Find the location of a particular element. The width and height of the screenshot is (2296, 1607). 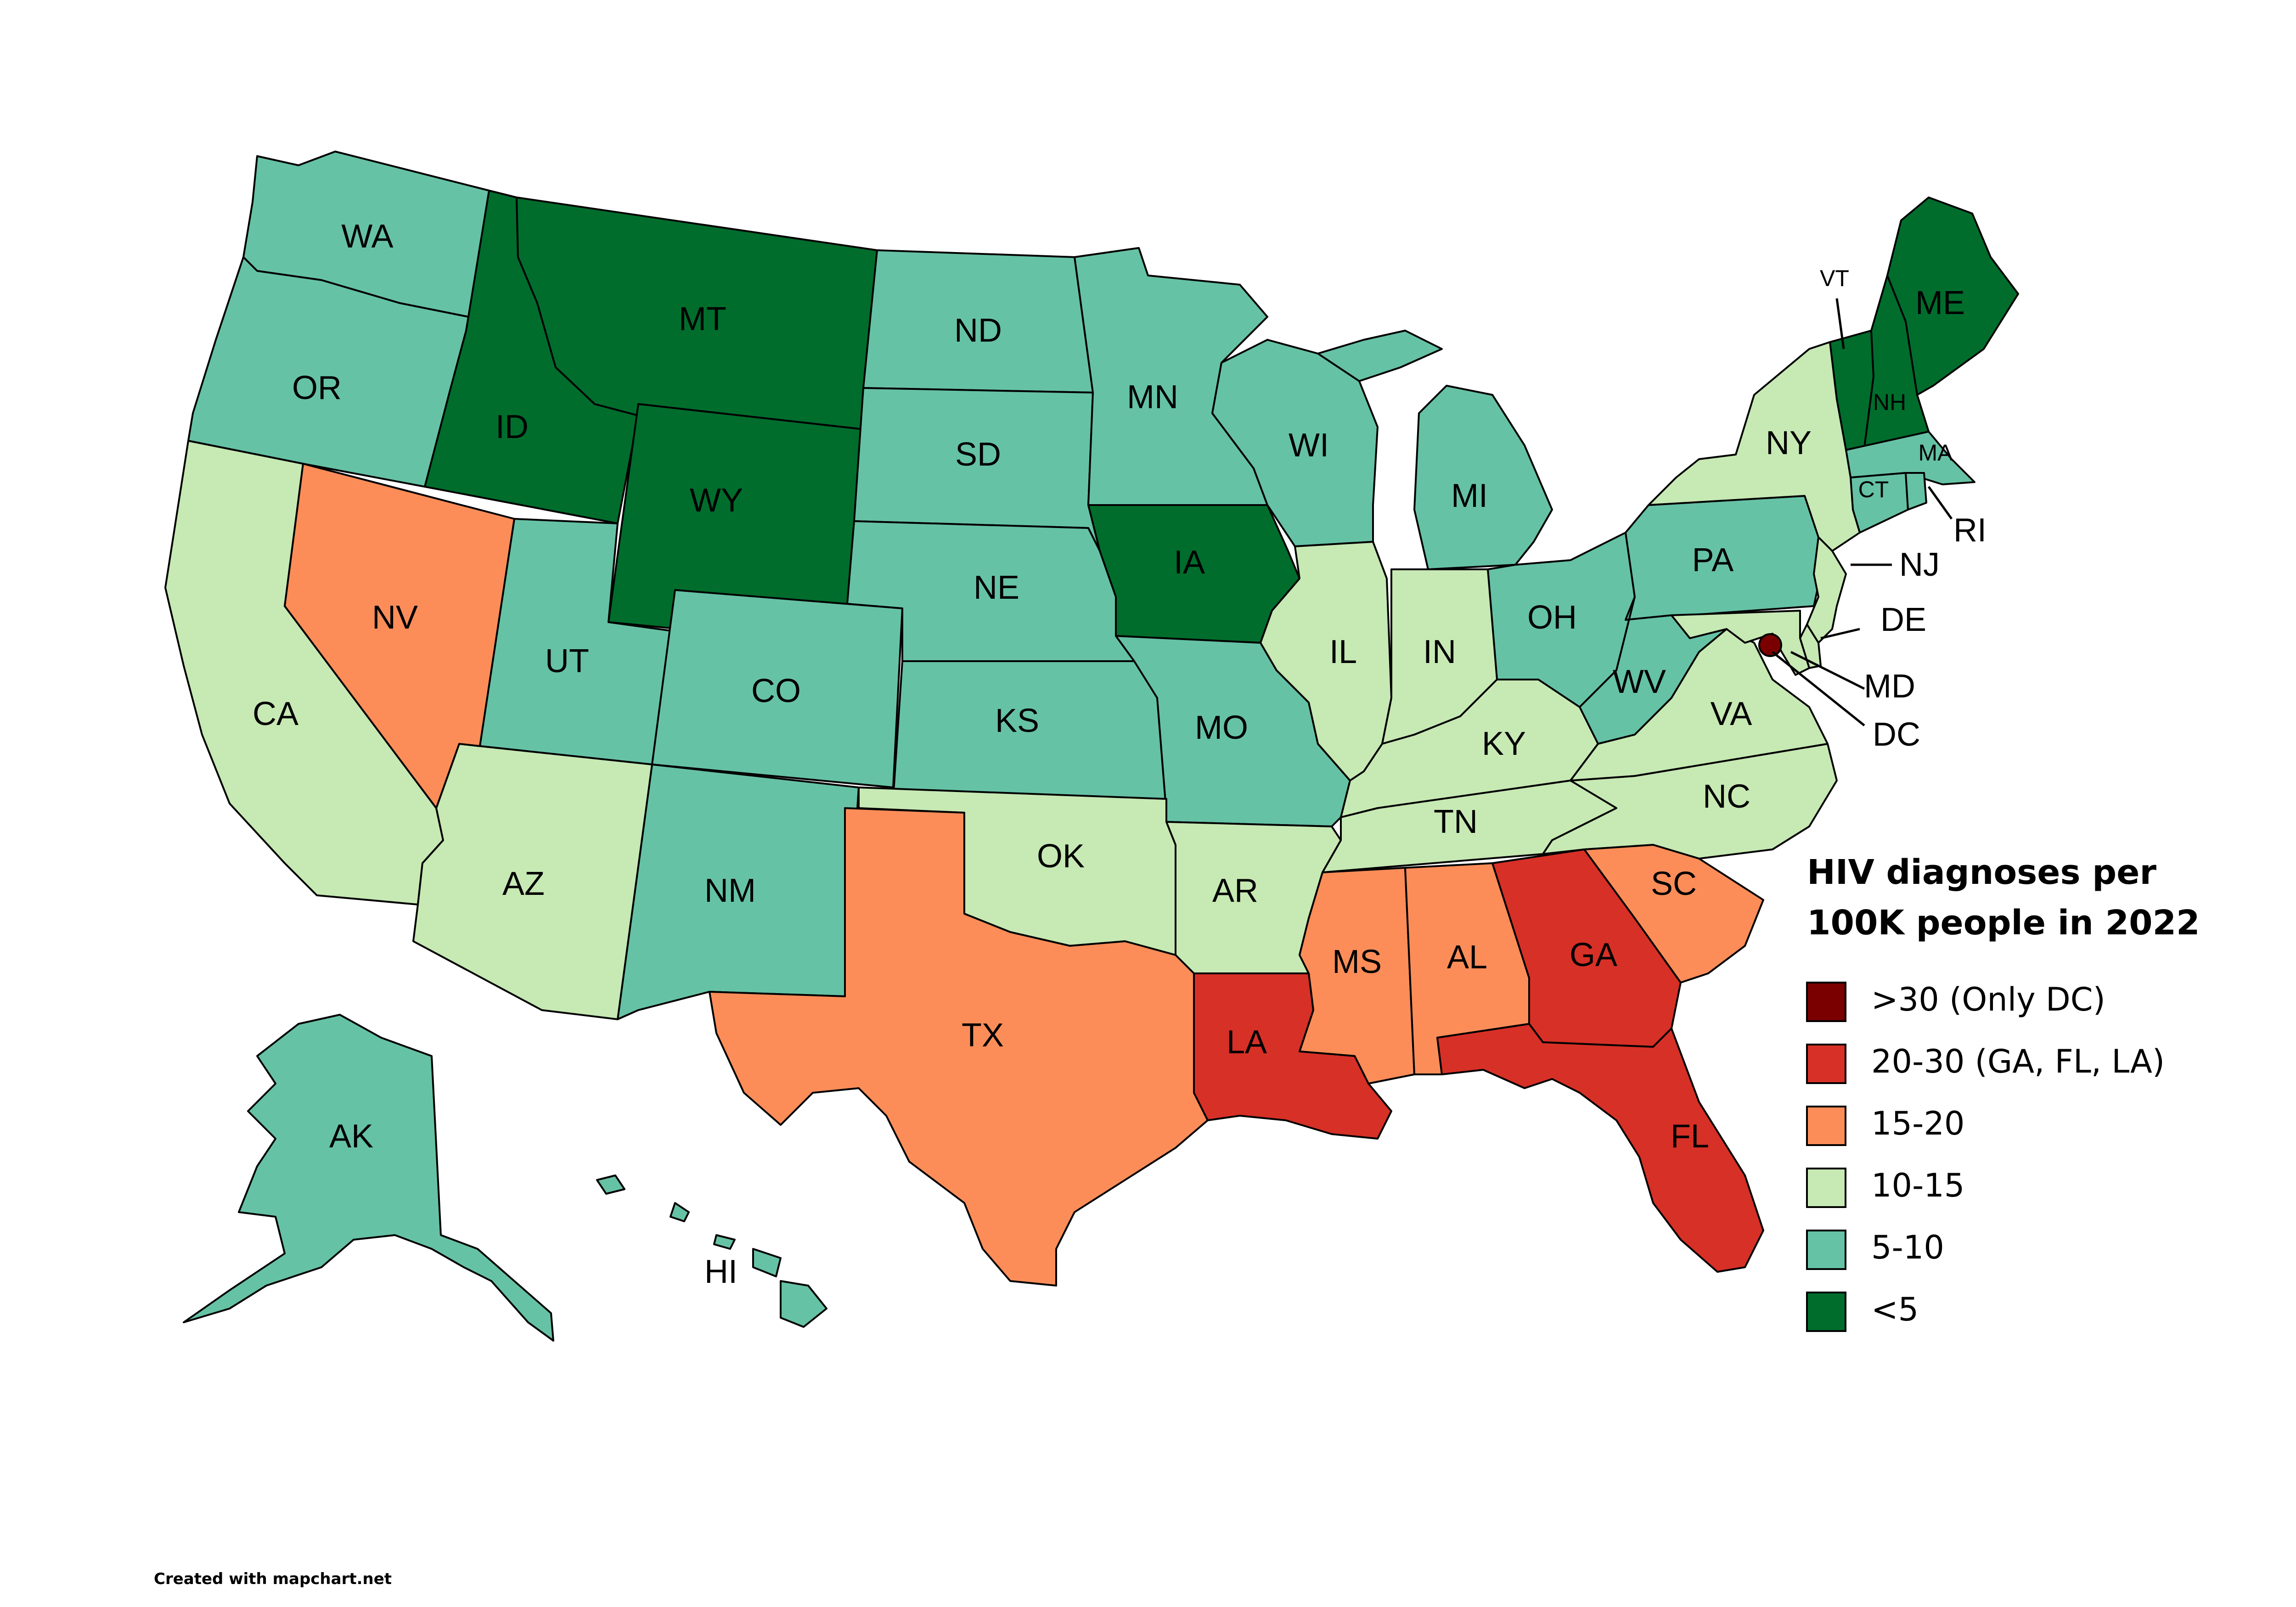

label-mt: MT is located at coordinates (702, 319).